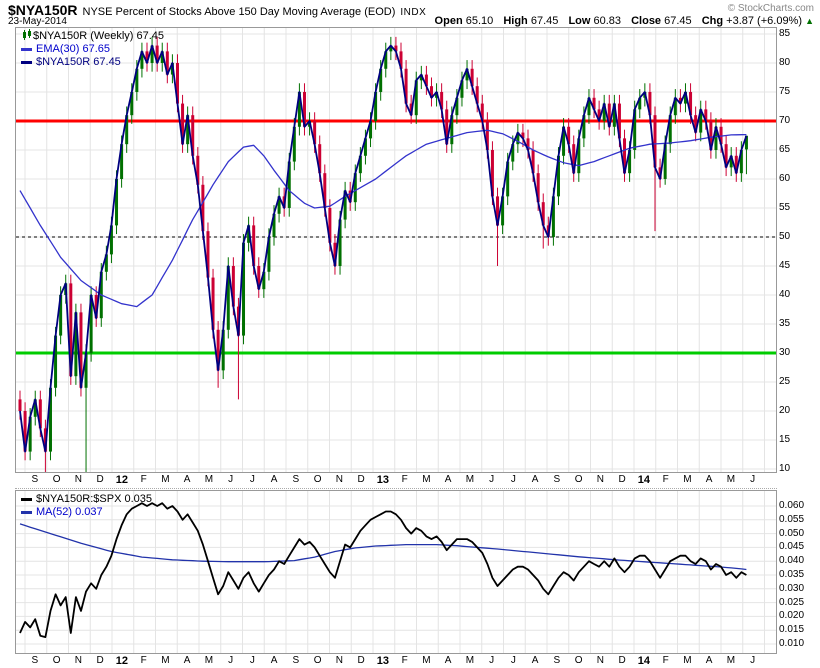 Image resolution: width=820 pixels, height=668 pixels. I want to click on main-y-tick: 40, so click(785, 294).